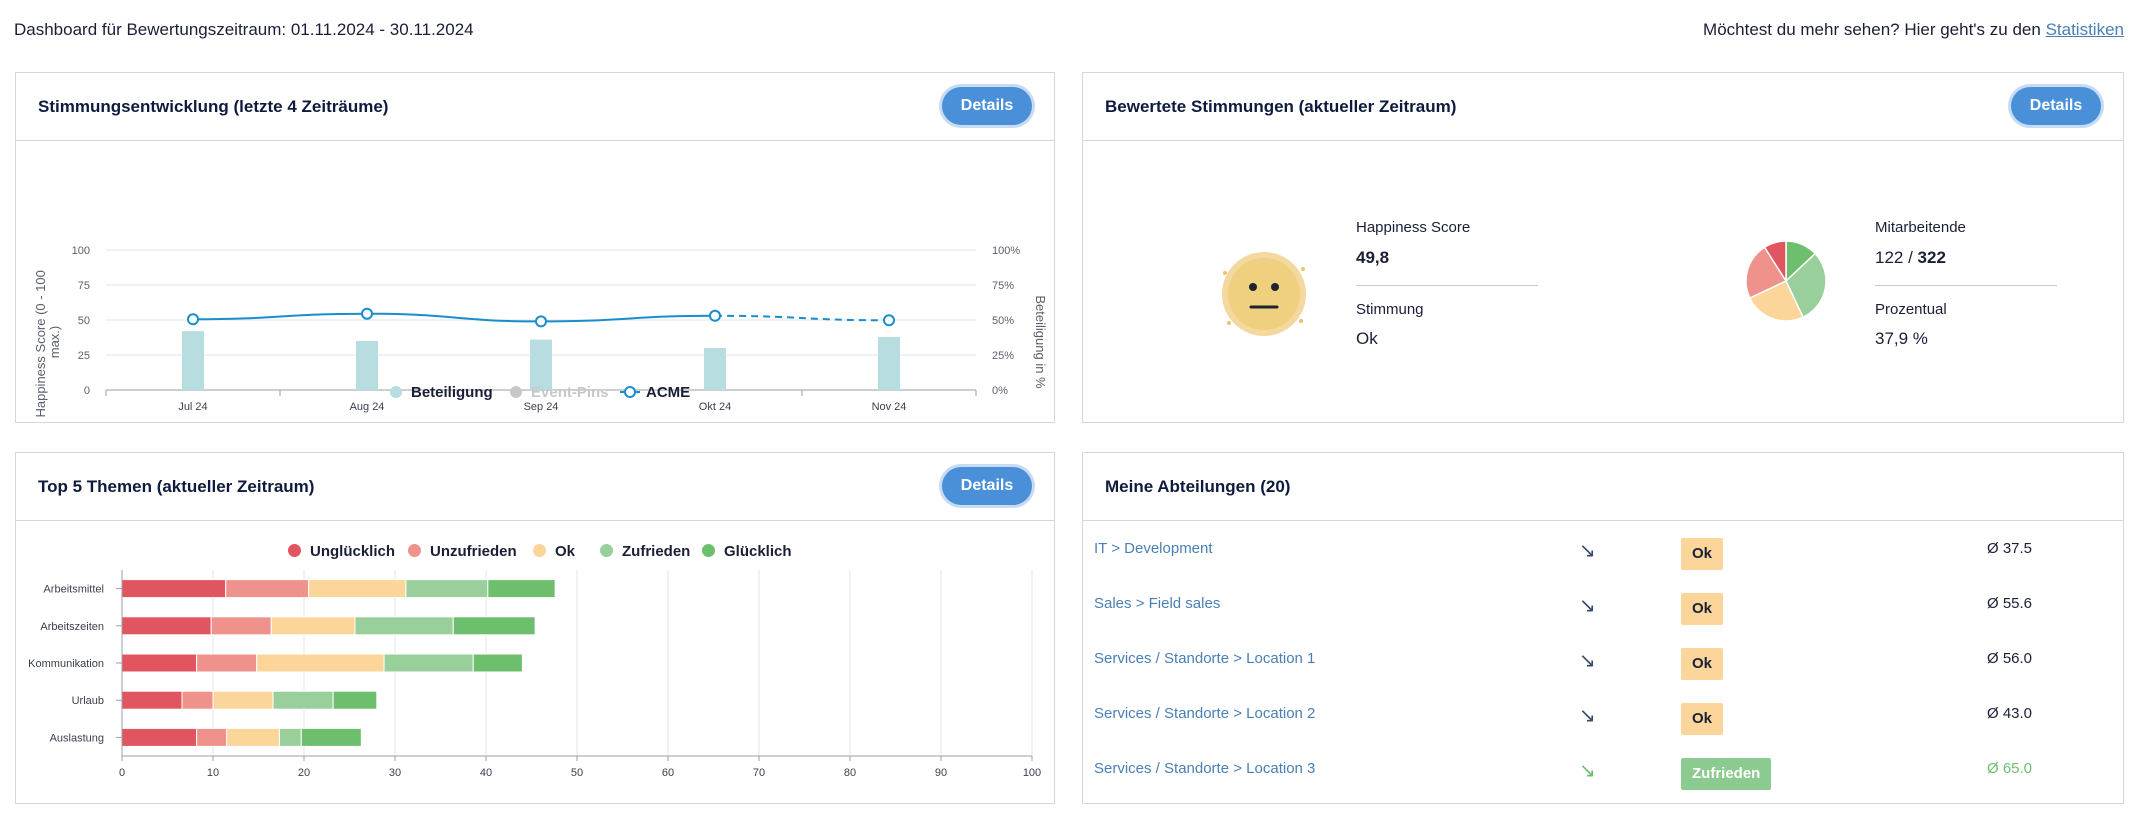  What do you see at coordinates (1603, 553) in the screenshot?
I see `department-row: IT > Development ↘ Ok Ø 37.5` at bounding box center [1603, 553].